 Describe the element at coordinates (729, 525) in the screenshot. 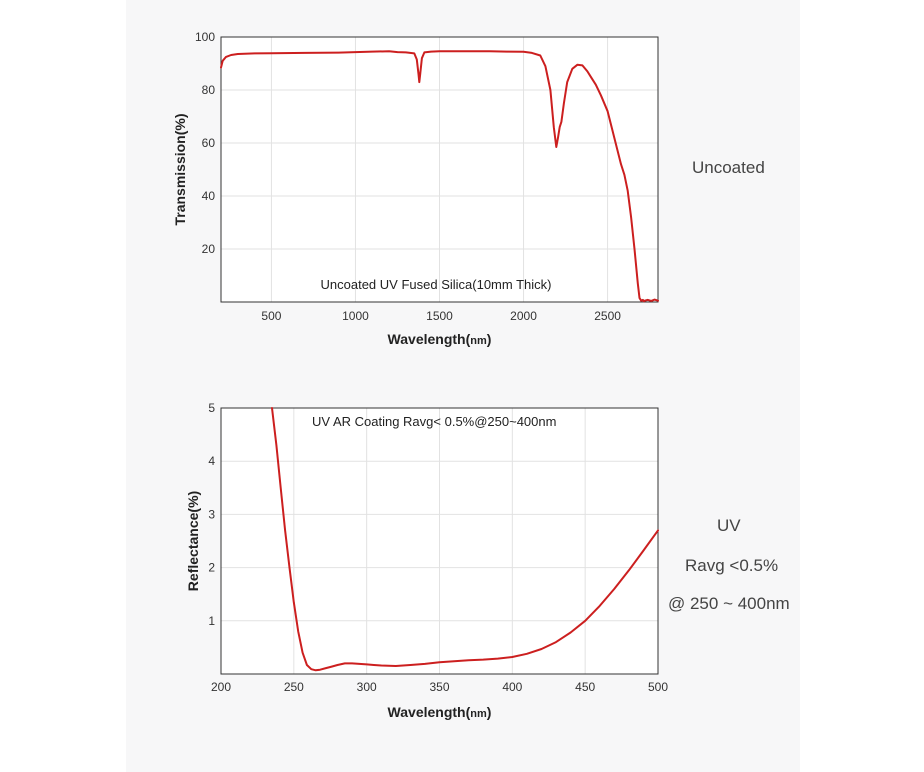

I see `side-label-uv: UV` at that location.